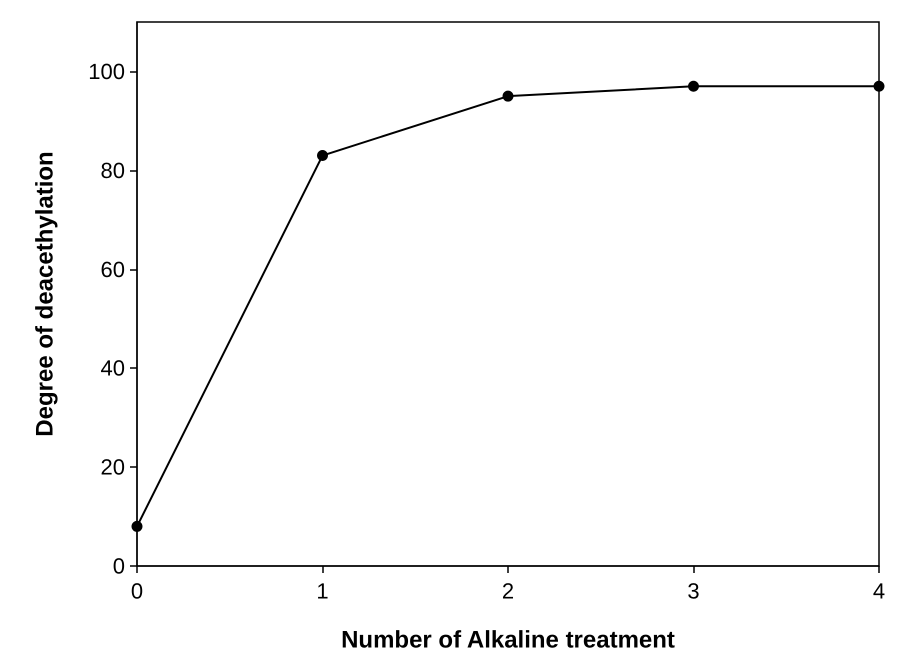 This screenshot has height=672, width=901. Describe the element at coordinates (112, 368) in the screenshot. I see `y-tick-label: 40` at that location.